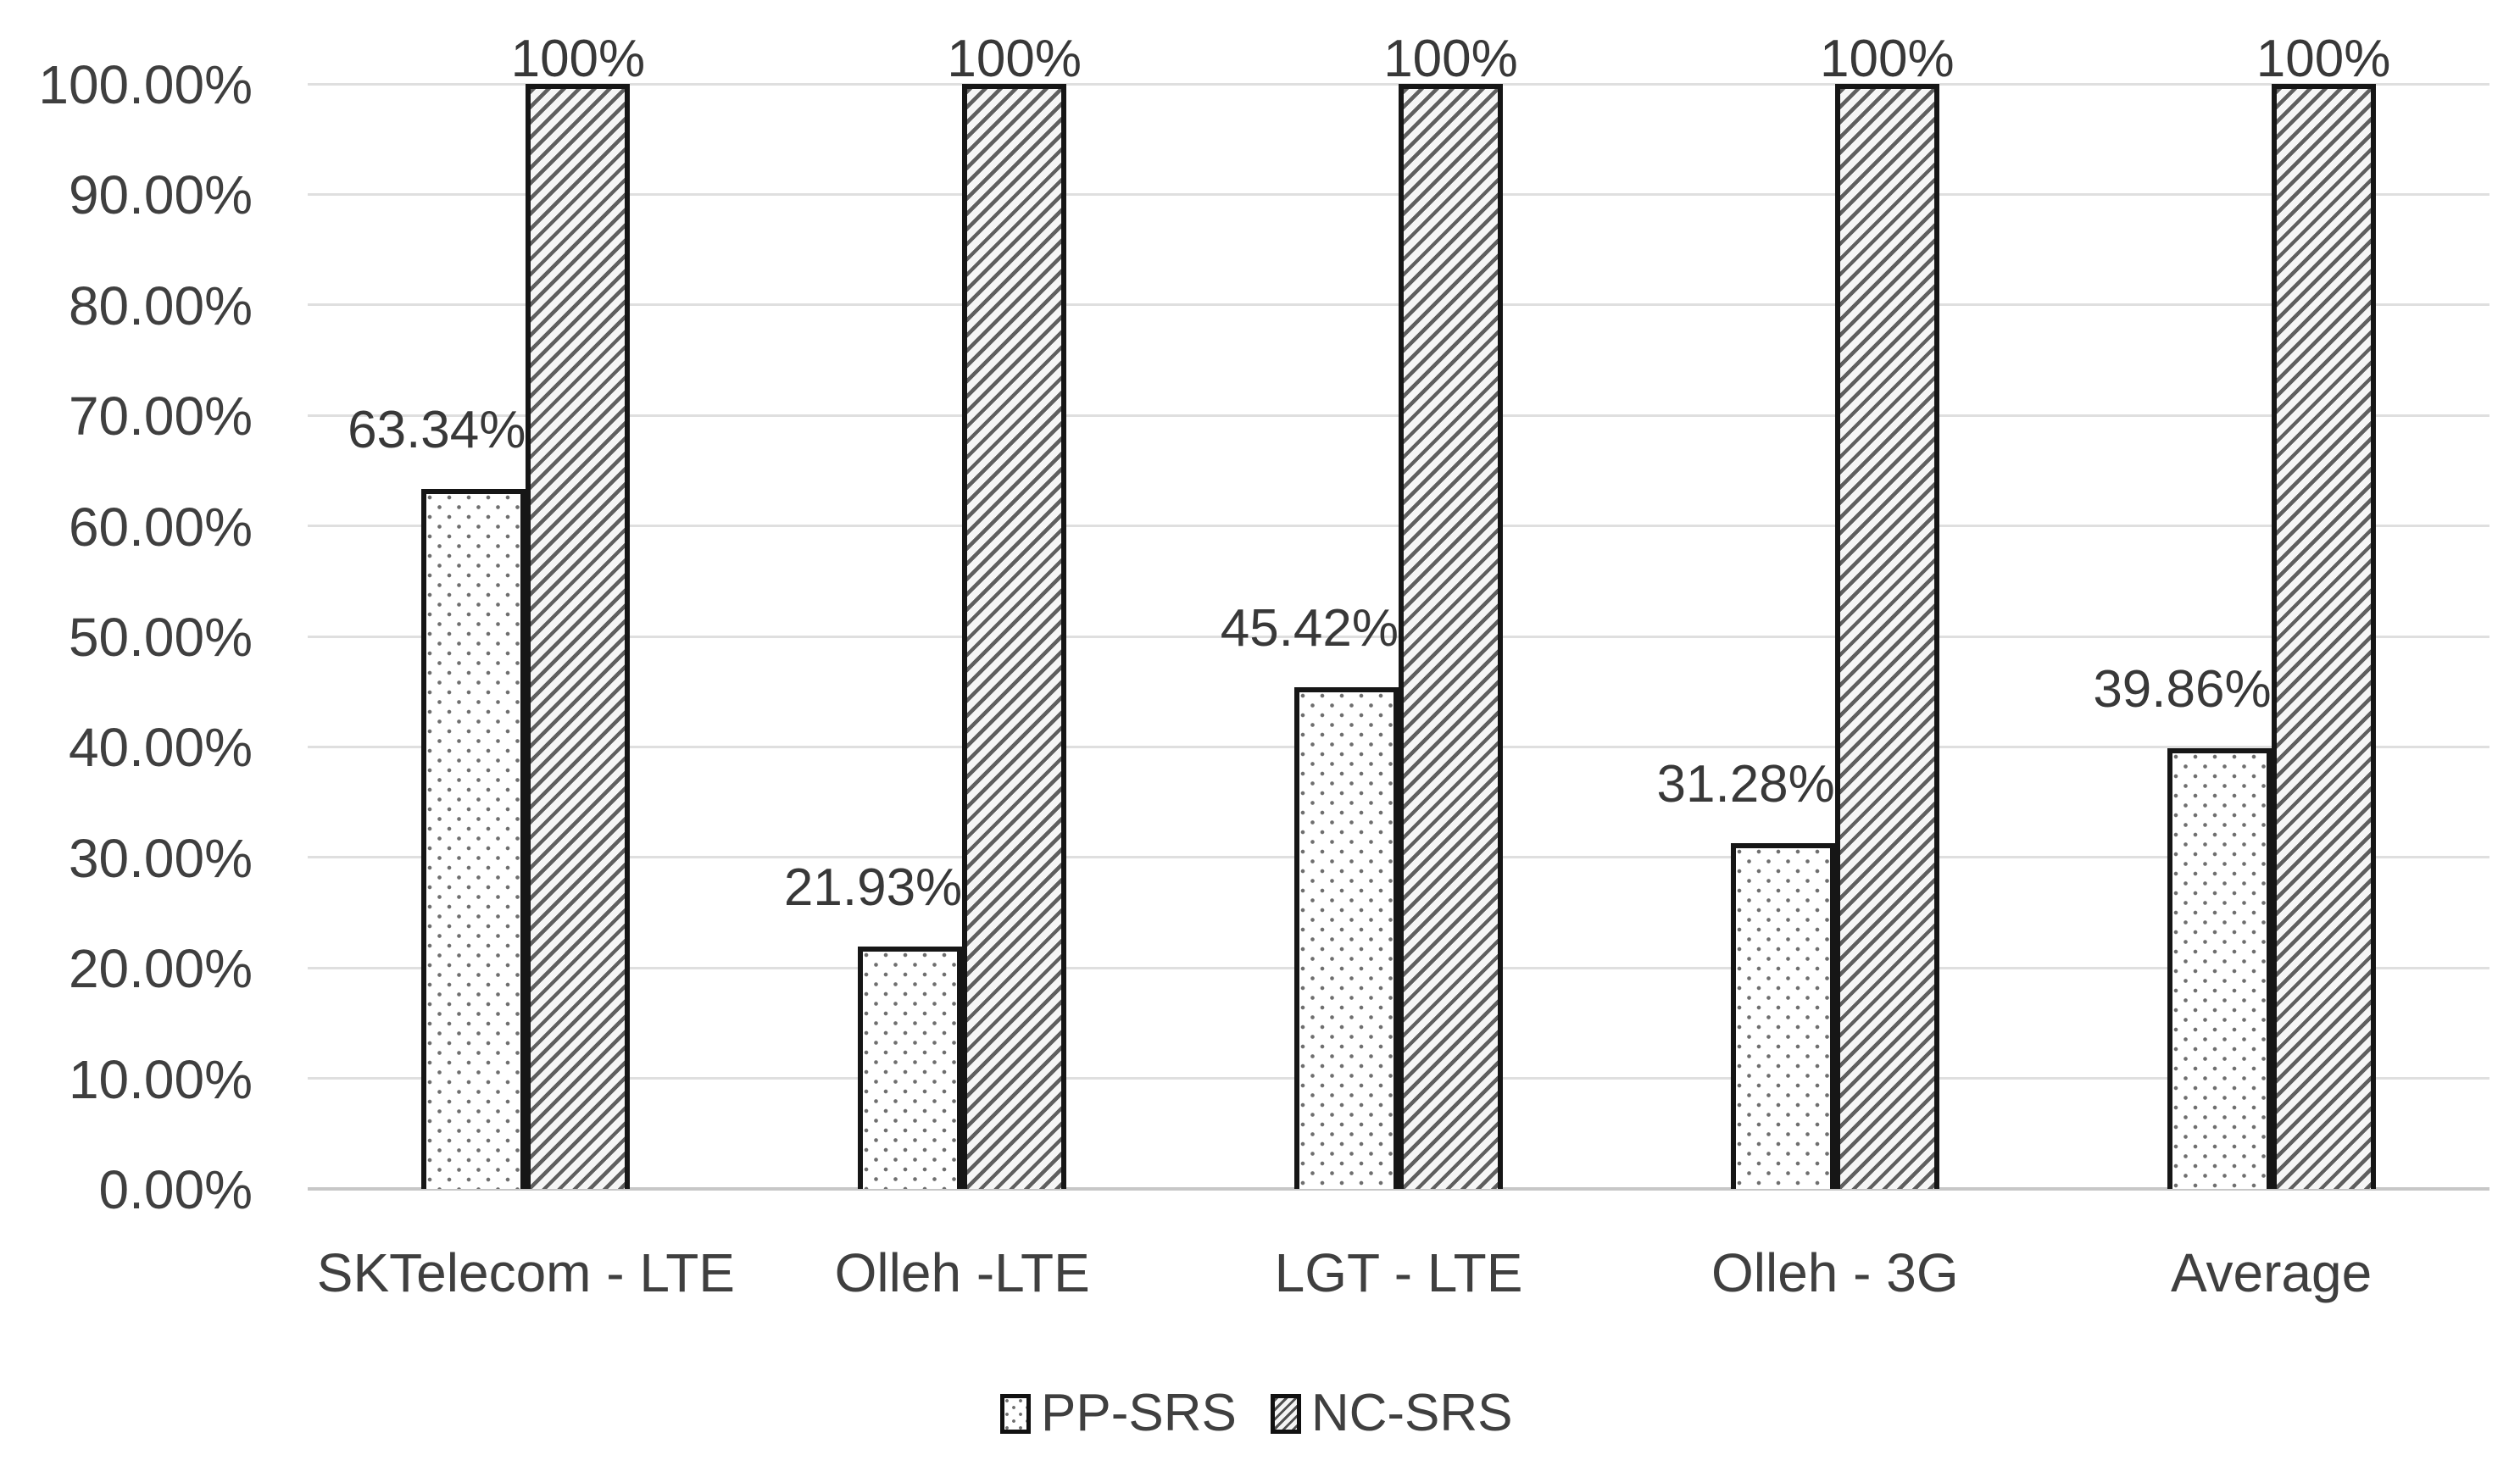  Describe the element at coordinates (175, 1189) in the screenshot. I see `y-axis-tick-label: 0.00%` at that location.